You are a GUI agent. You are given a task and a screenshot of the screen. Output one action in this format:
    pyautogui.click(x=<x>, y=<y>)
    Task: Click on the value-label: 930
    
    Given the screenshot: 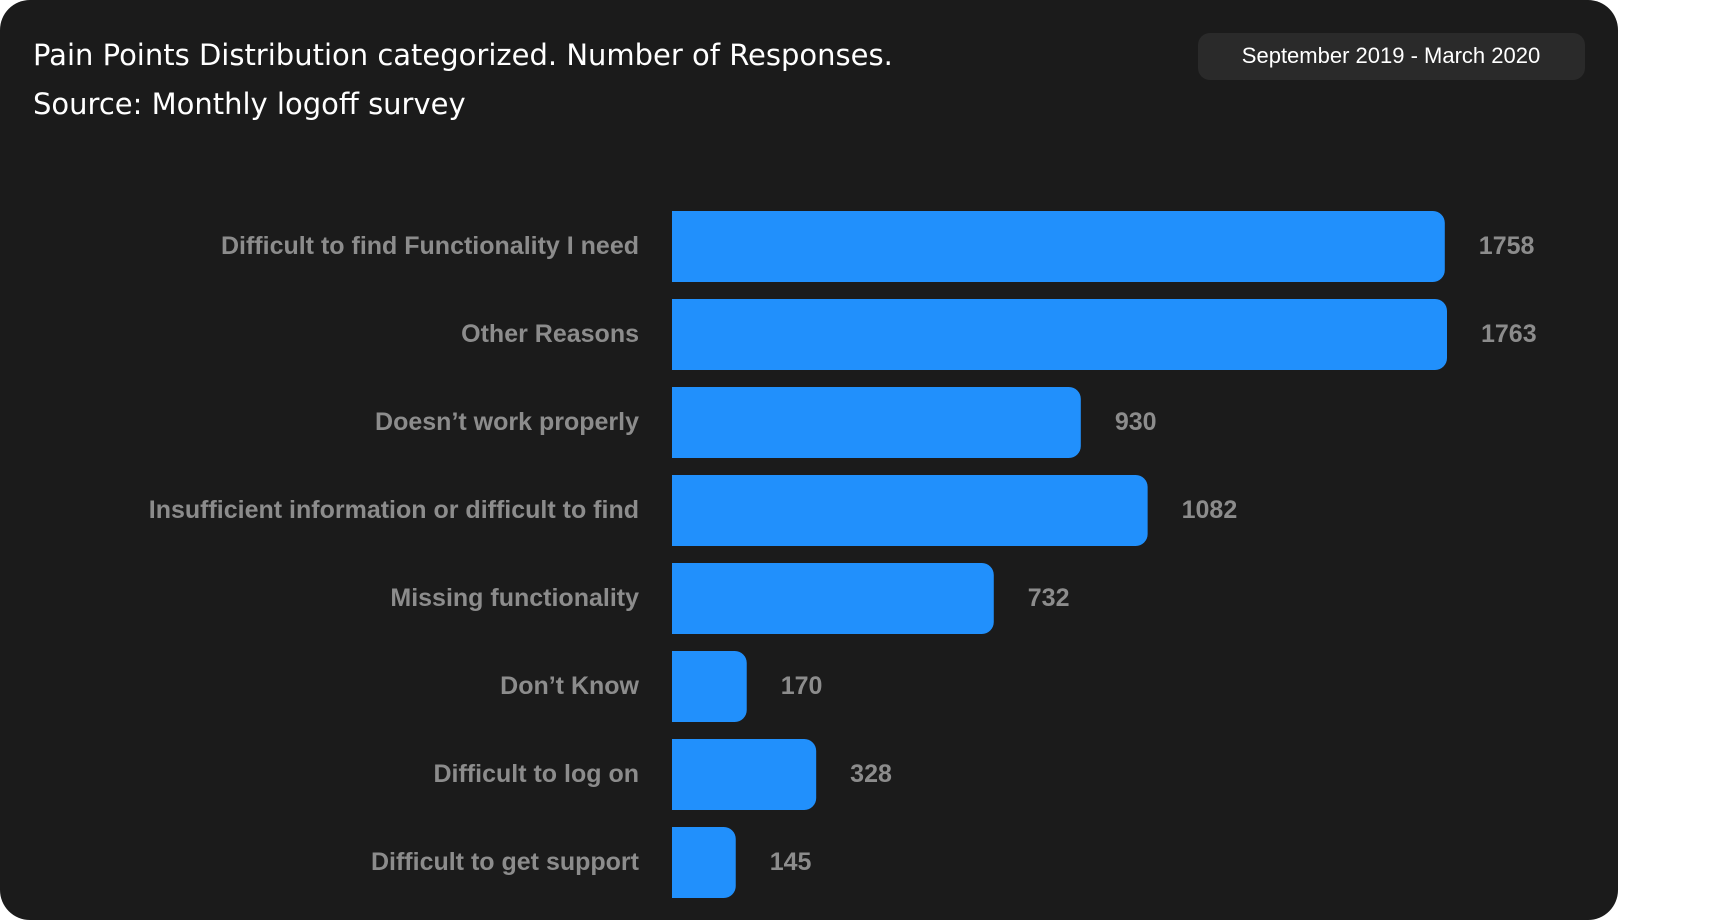 What is the action you would take?
    pyautogui.click(x=1136, y=422)
    